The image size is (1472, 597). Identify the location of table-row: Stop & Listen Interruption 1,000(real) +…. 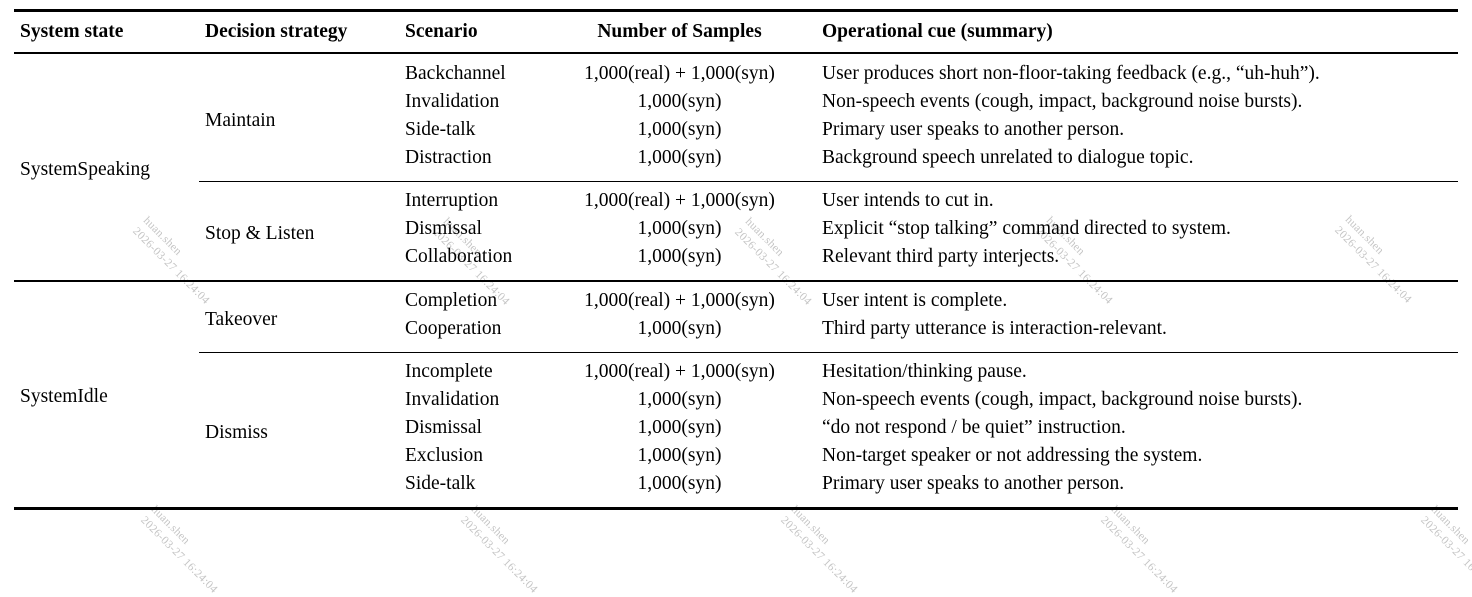
(736, 212).